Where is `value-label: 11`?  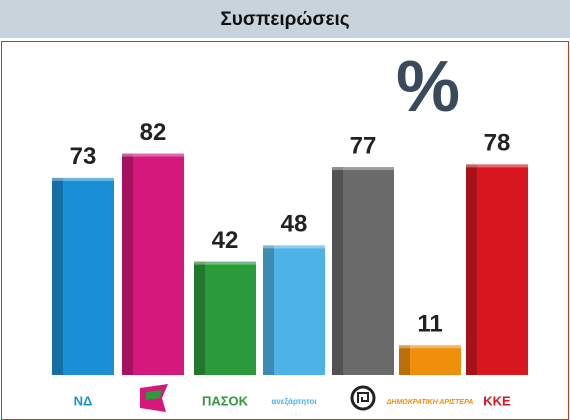
value-label: 11 is located at coordinates (429, 324).